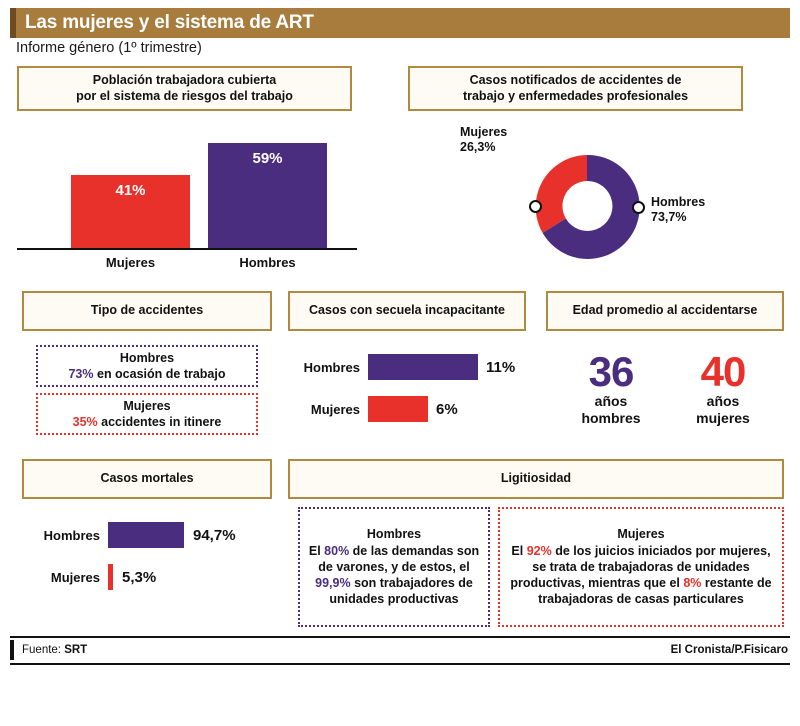  I want to click on litigiosidad-hombres-label: Hombres, so click(394, 534).